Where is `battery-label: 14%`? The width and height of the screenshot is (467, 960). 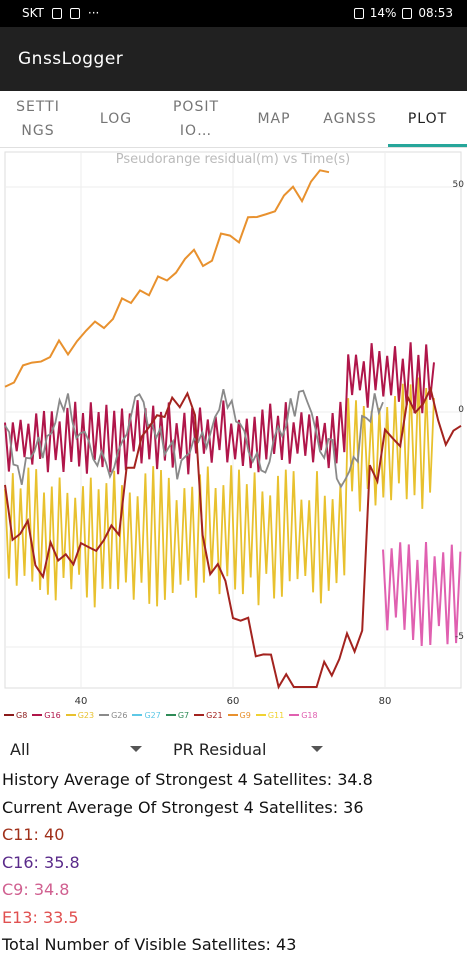 battery-label: 14% is located at coordinates (383, 13).